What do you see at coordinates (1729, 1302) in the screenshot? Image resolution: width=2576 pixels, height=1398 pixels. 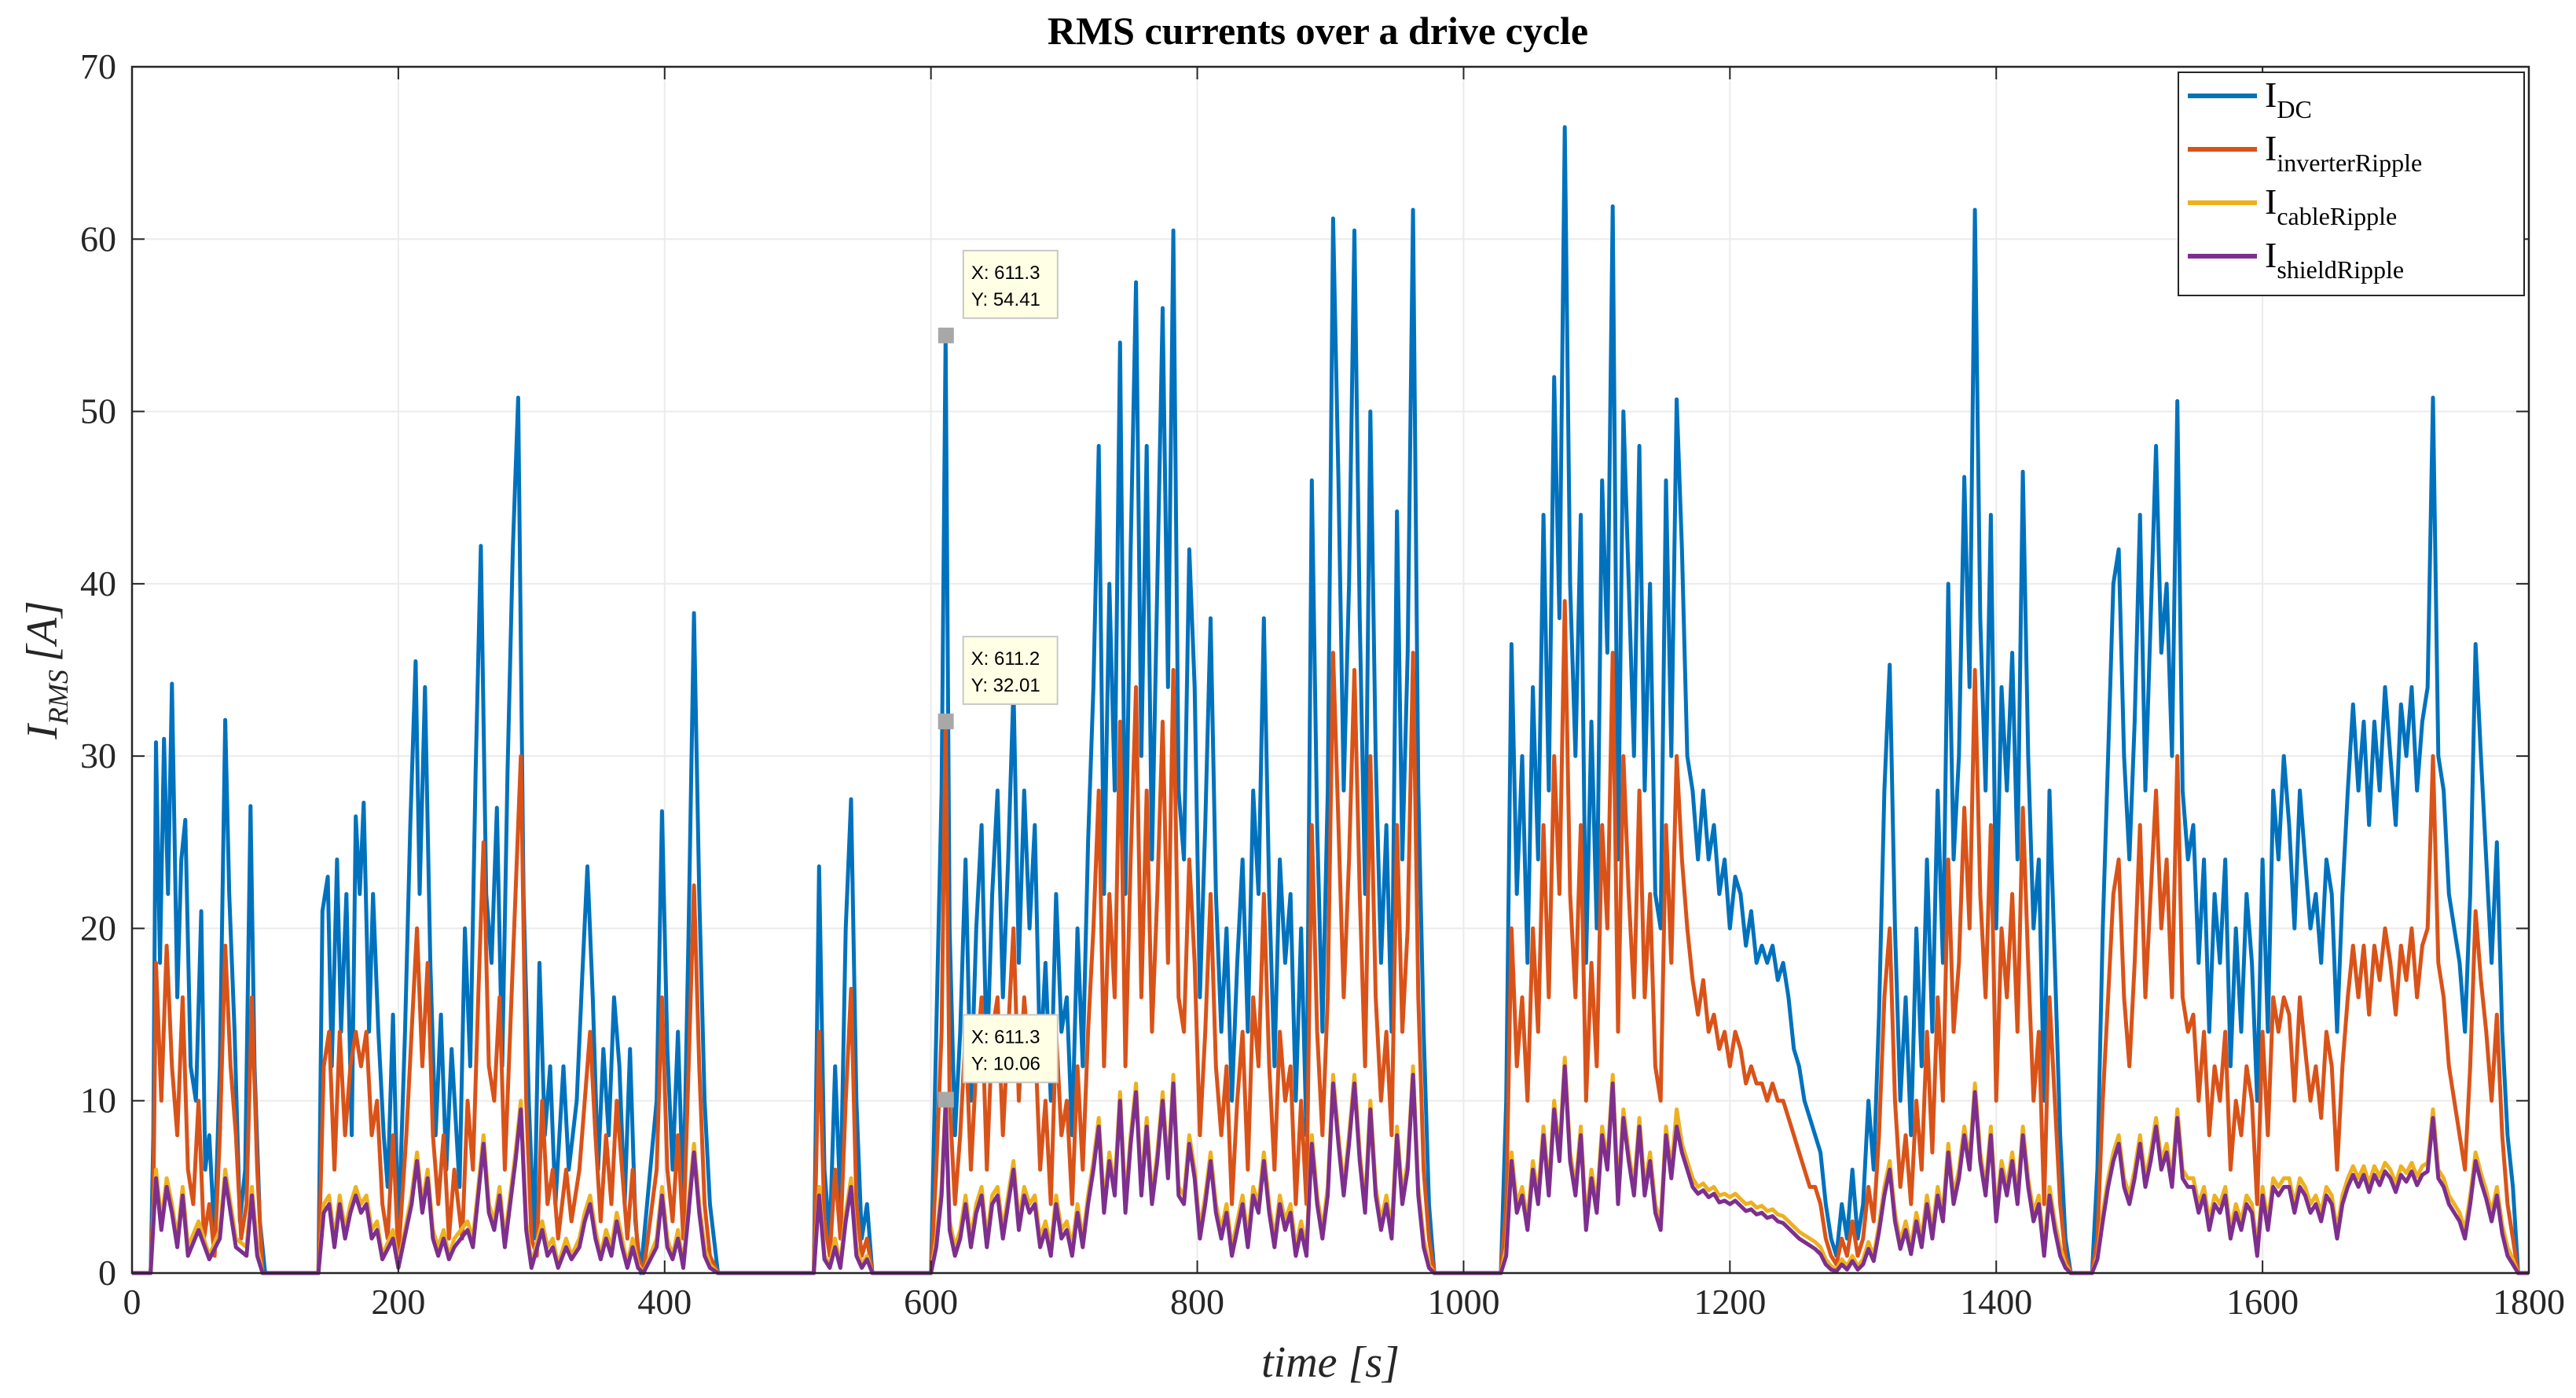 I see `x-tick-label: 1200` at bounding box center [1729, 1302].